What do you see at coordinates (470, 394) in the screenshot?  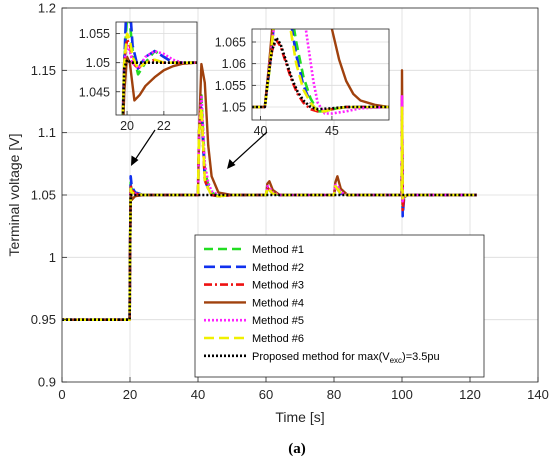 I see `x-tick-label: 120` at bounding box center [470, 394].